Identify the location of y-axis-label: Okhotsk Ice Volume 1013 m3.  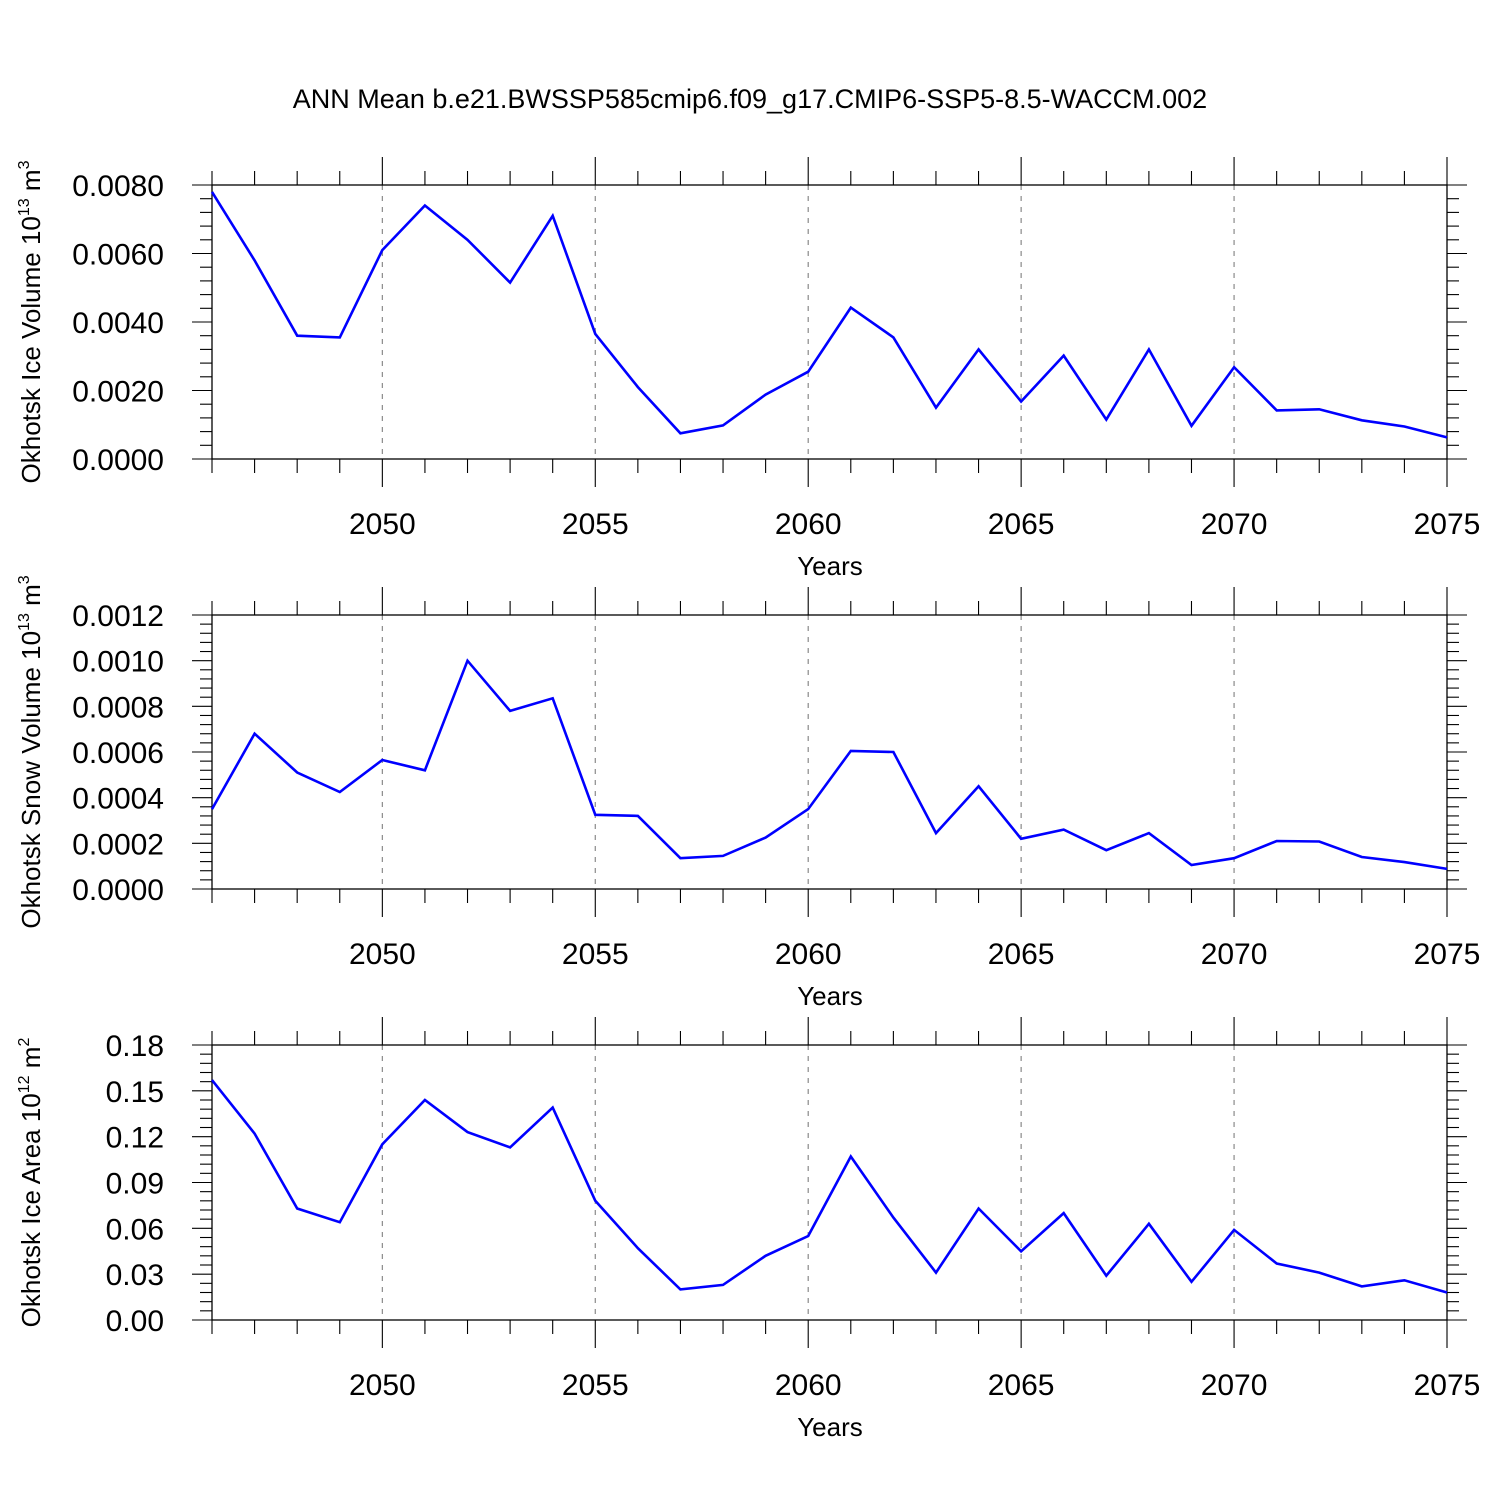
(31, 321).